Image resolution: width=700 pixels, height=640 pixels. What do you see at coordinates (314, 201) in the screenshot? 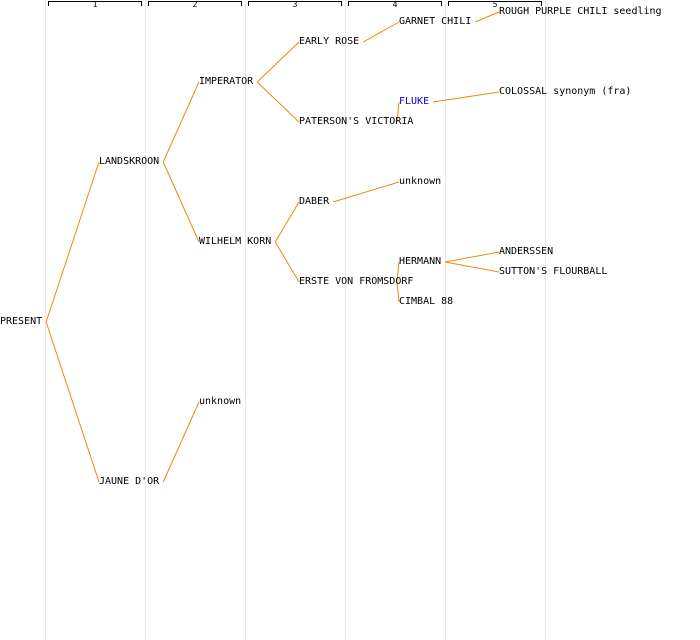
I see `node-daber: DABER` at bounding box center [314, 201].